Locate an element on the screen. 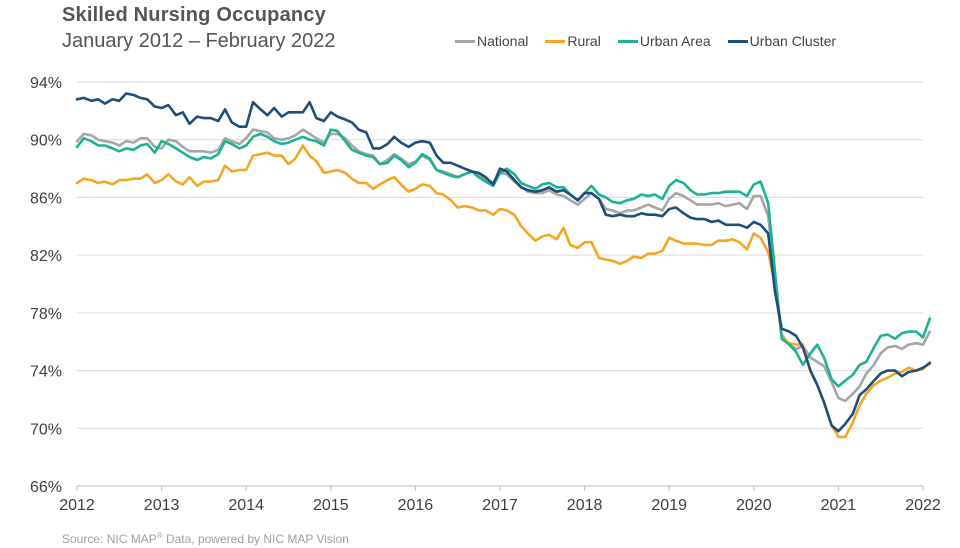 The image size is (960, 548). y-axis-tick-labels: 66% 70% 74% 78% 82% 86% 90% 94% is located at coordinates (46, 285).